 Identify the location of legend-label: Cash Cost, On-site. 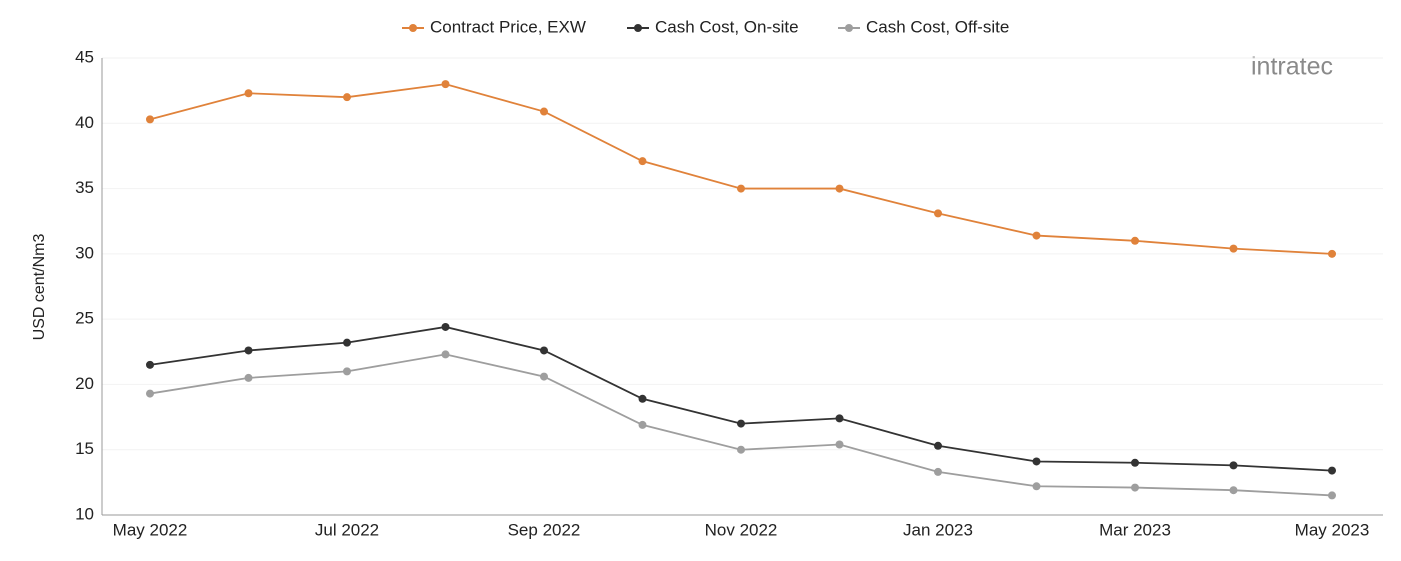
(727, 26).